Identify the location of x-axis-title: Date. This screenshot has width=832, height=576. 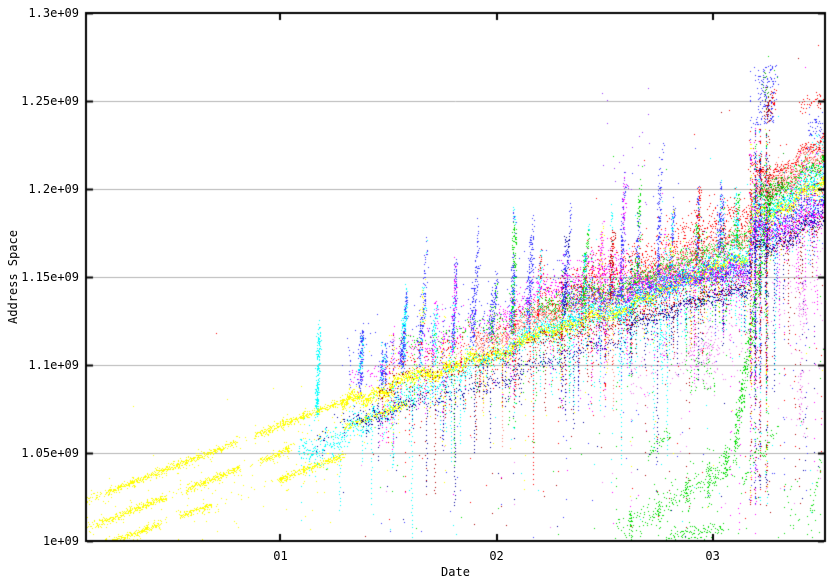
(455, 570).